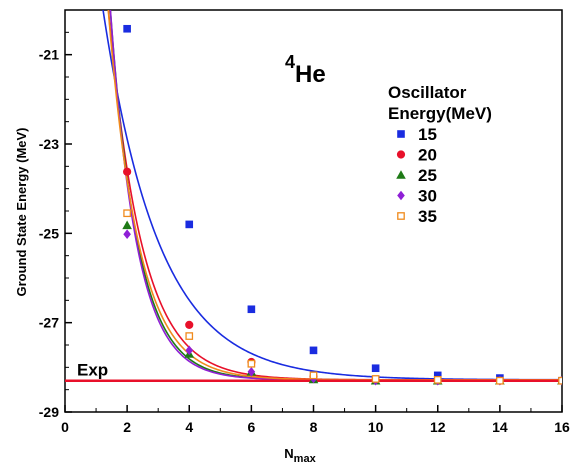 This screenshot has width=574, height=466. Describe the element at coordinates (49, 412) in the screenshot. I see `y-tick-label: -29` at that location.